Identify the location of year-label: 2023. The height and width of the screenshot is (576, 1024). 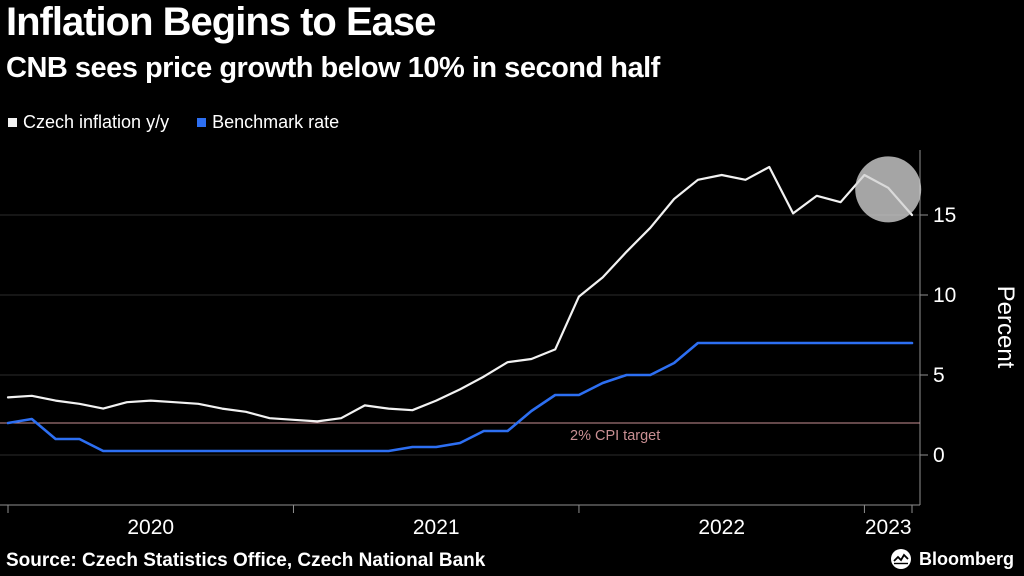
(888, 527).